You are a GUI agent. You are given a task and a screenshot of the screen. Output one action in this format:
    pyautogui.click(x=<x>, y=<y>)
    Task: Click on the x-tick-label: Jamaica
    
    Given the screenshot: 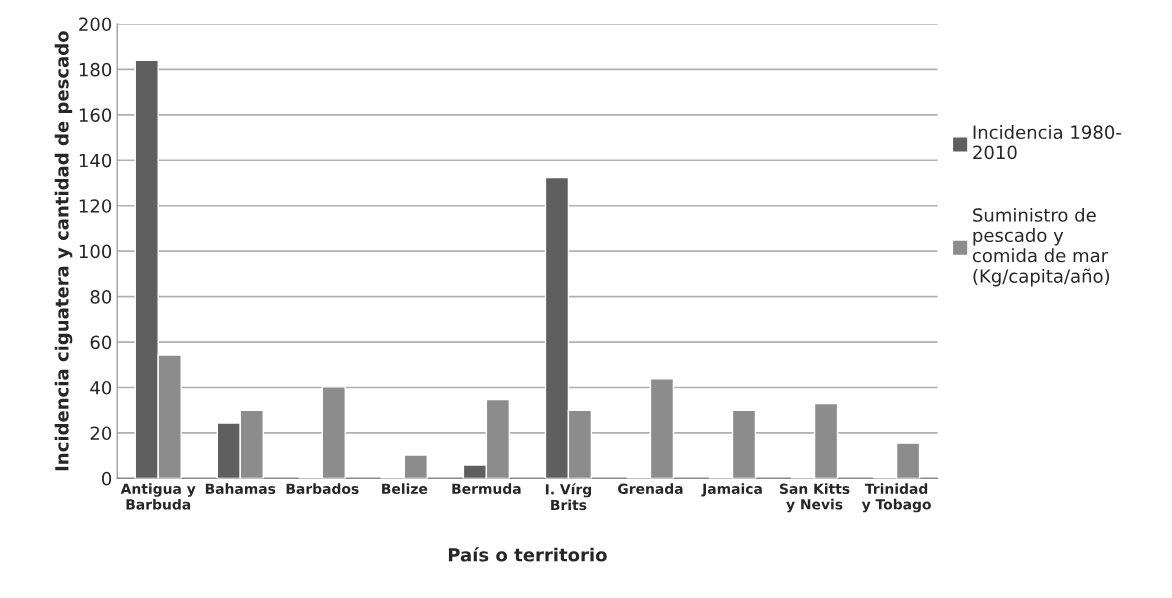 What is the action you would take?
    pyautogui.click(x=731, y=490)
    